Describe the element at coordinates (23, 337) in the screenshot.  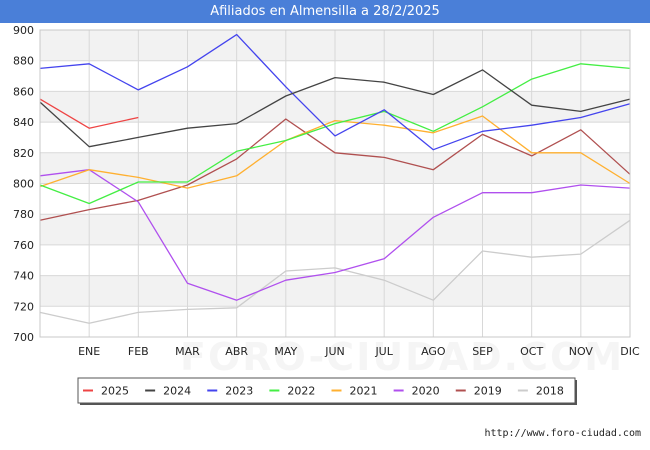
I see `y-tick-label: 700` at that location.